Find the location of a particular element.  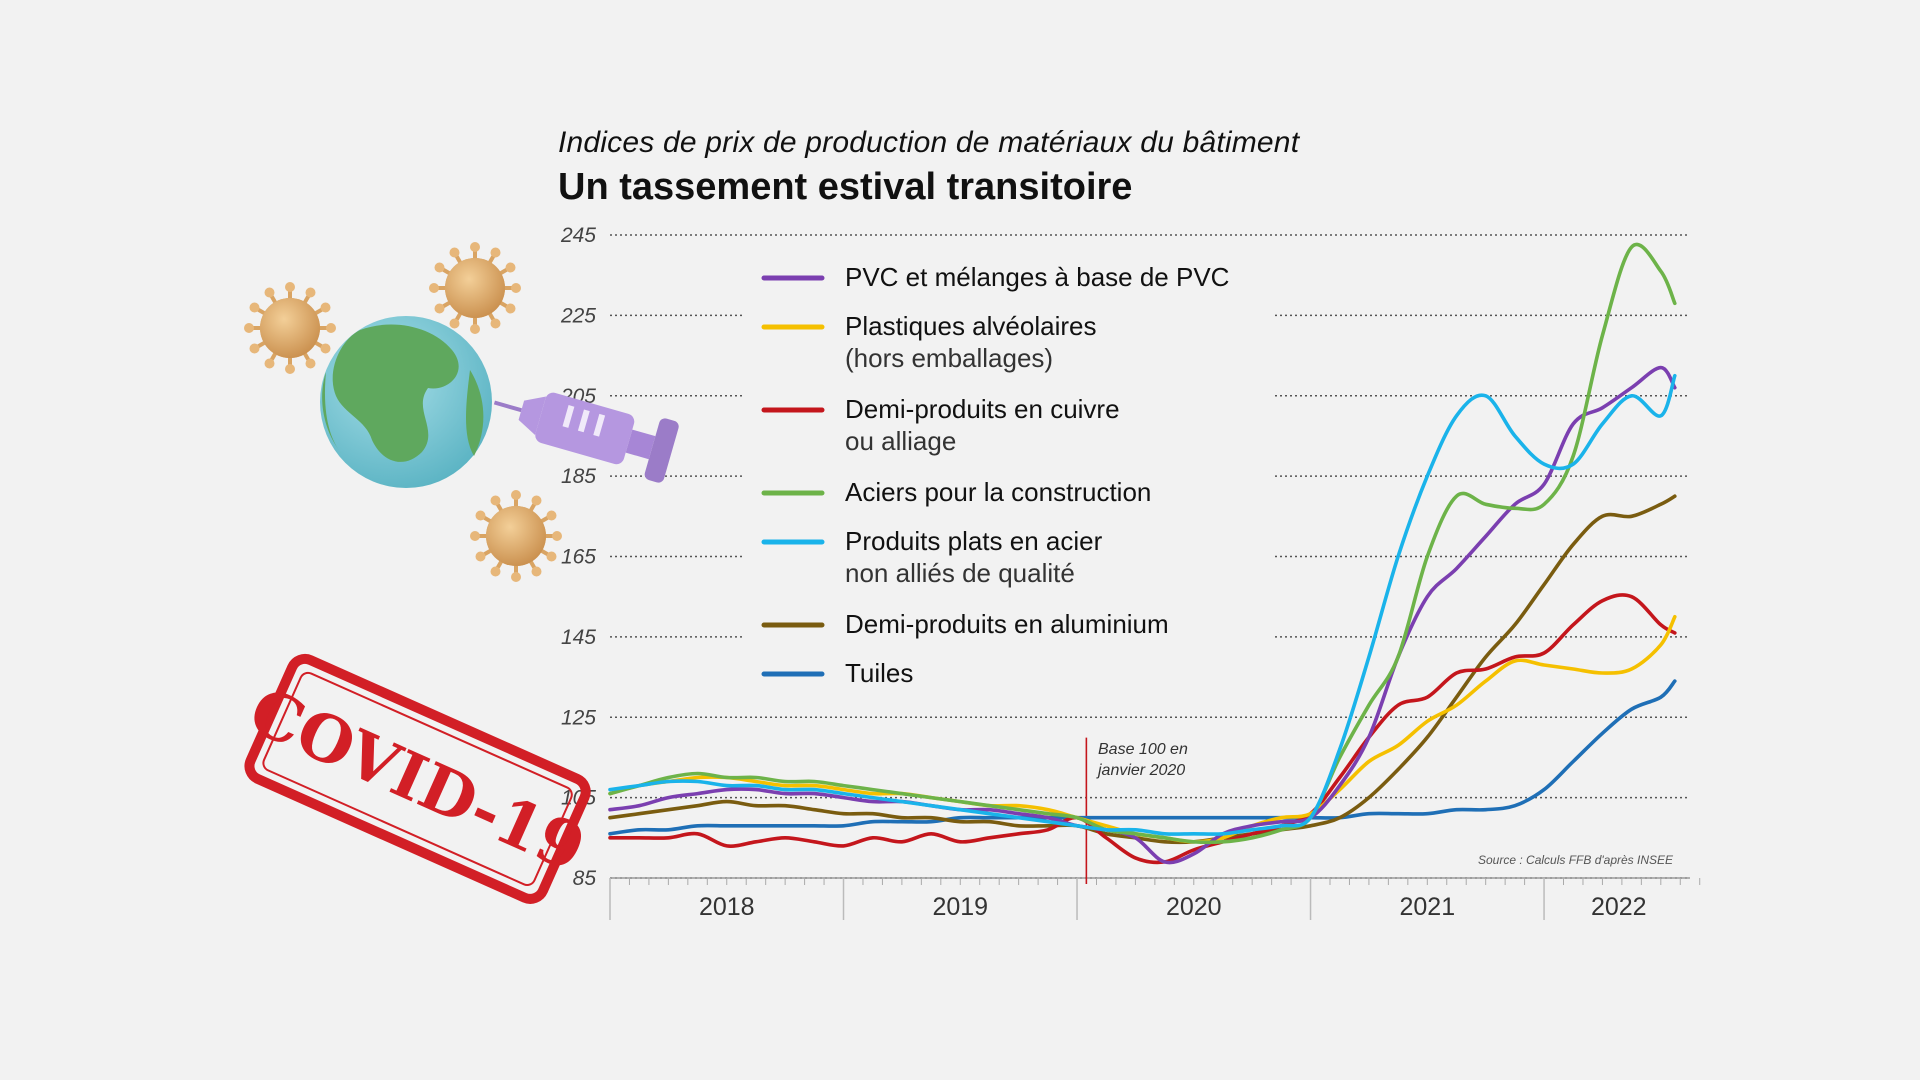

x-tick-label: 2019 is located at coordinates (960, 907).